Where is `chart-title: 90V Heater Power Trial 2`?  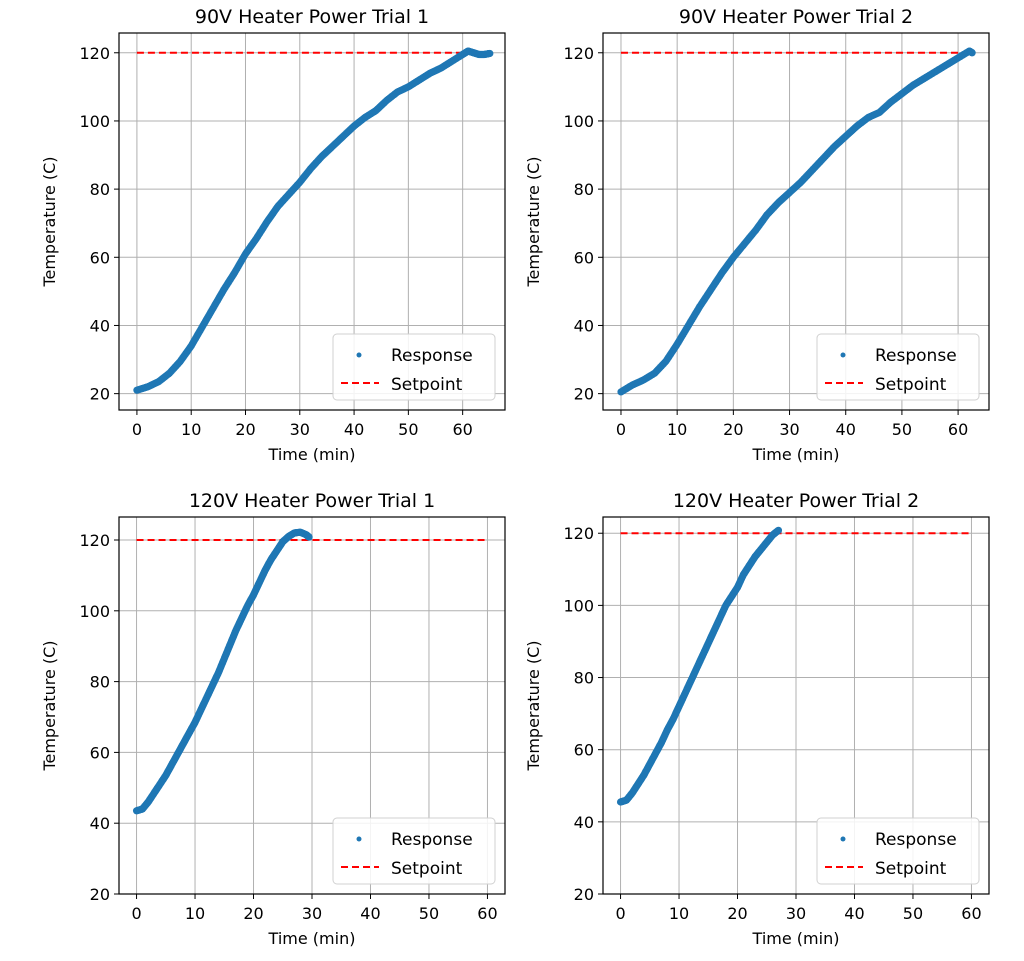 chart-title: 90V Heater Power Trial 2 is located at coordinates (796, 17).